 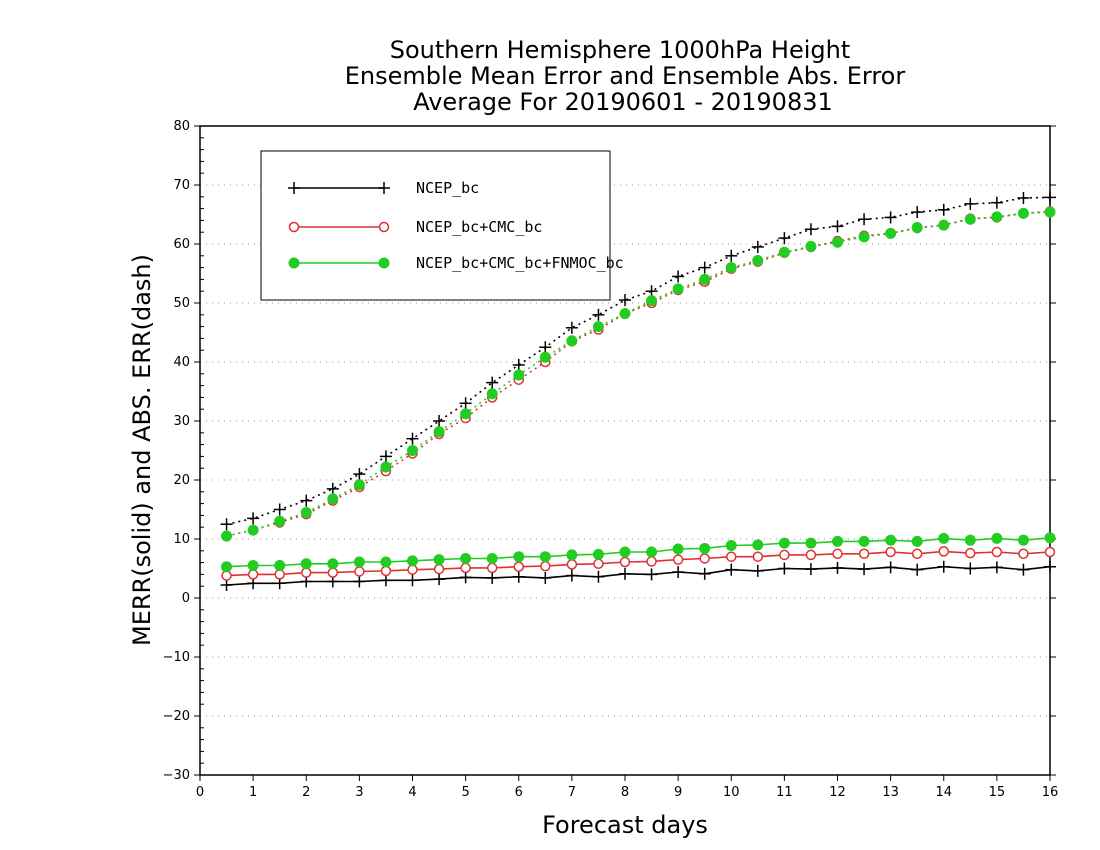 I want to click on x-tick-label: 16, so click(x=1050, y=792).